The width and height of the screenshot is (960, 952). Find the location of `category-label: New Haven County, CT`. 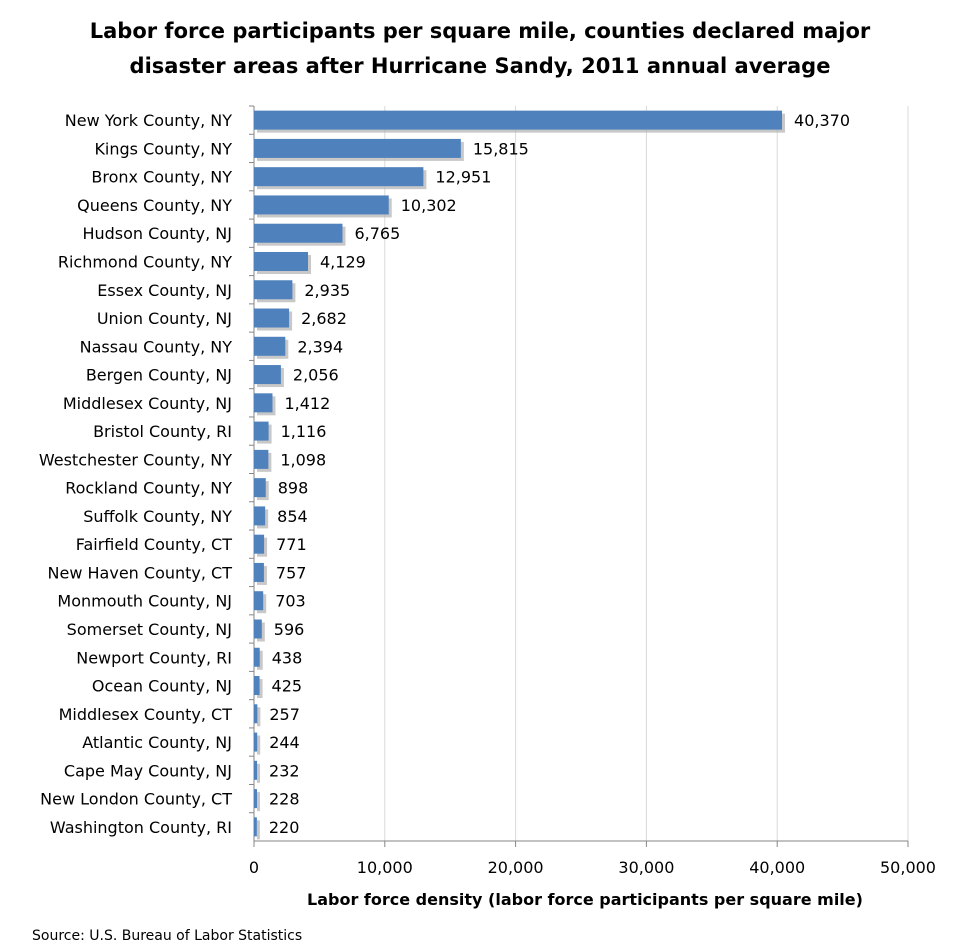

category-label: New Haven County, CT is located at coordinates (140, 572).